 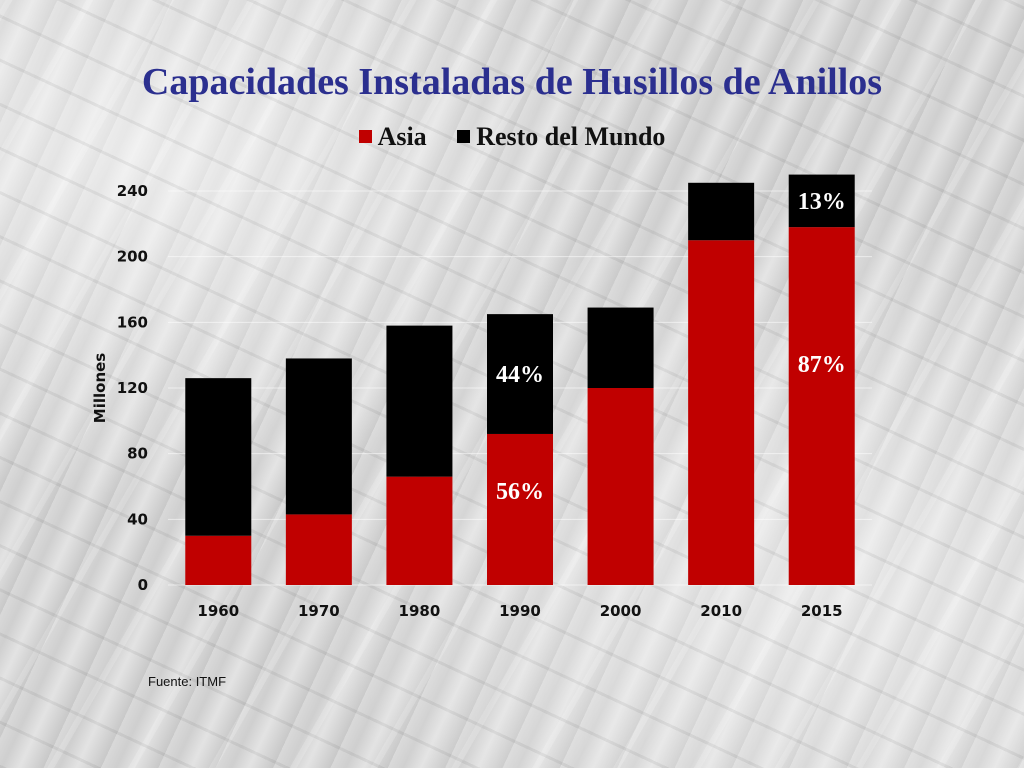 I want to click on y-tick-label: 120, so click(x=132, y=388).